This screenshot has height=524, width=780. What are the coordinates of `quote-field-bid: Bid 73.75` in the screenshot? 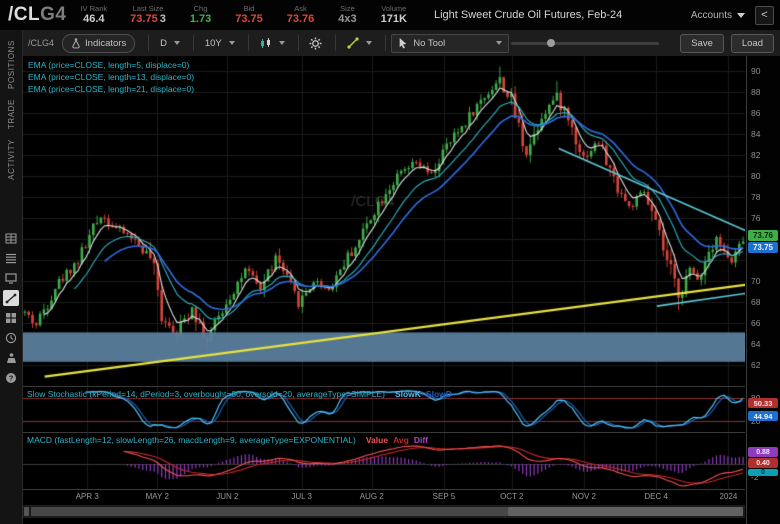 It's located at (249, 15).